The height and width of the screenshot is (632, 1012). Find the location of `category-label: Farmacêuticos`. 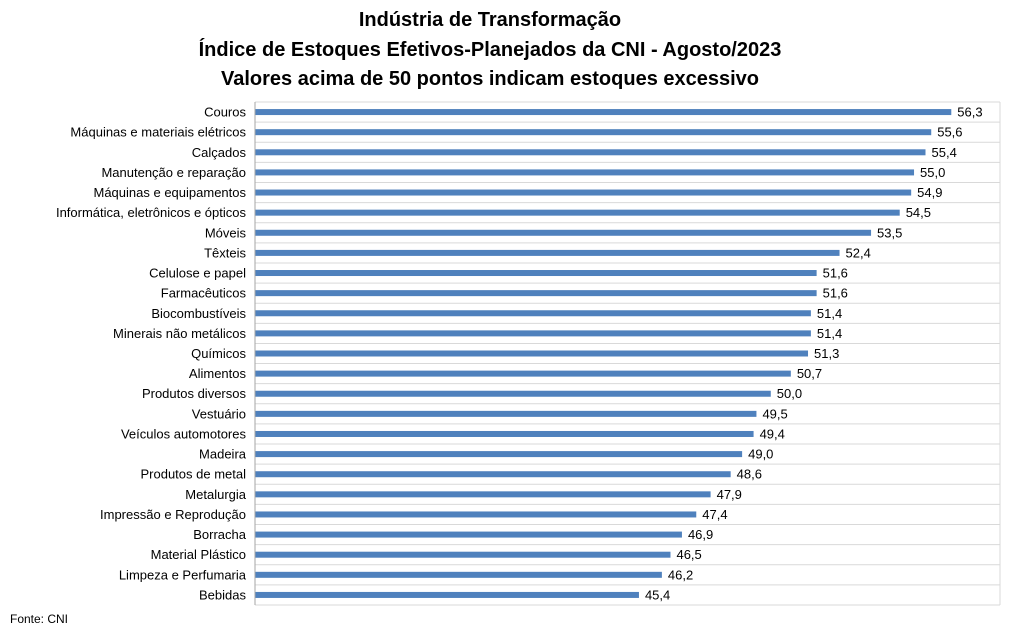

category-label: Farmacêuticos is located at coordinates (204, 293).